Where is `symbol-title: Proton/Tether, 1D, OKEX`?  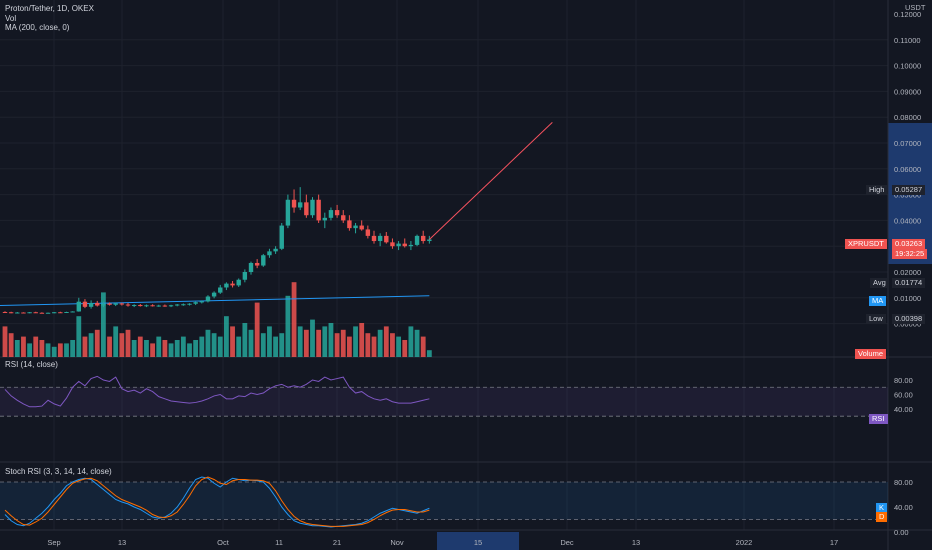 symbol-title: Proton/Tether, 1D, OKEX is located at coordinates (49, 8).